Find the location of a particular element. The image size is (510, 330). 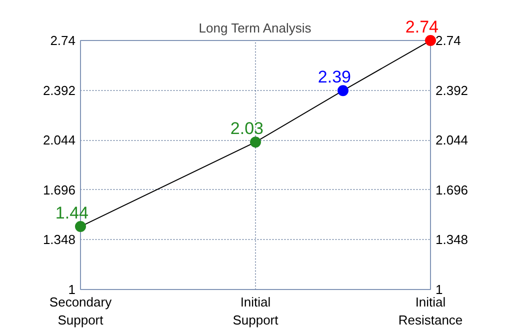

x-tick-label: Secondary Support is located at coordinates (80, 311).